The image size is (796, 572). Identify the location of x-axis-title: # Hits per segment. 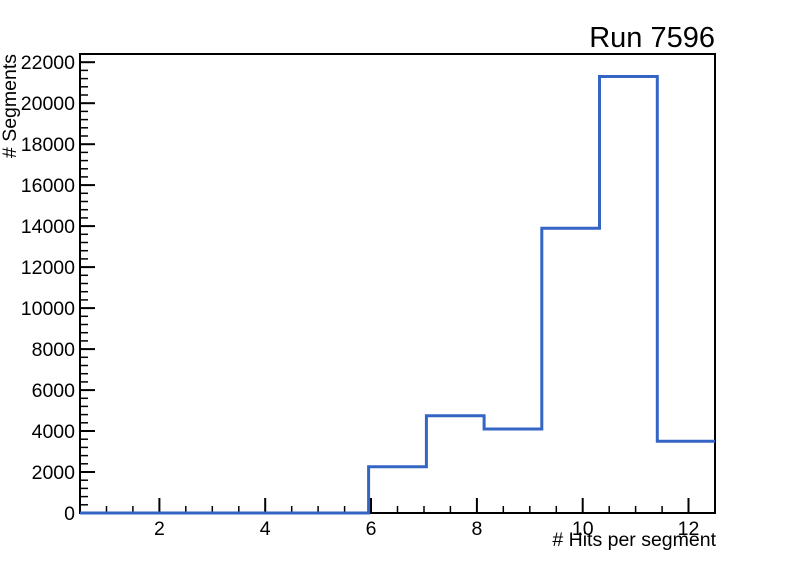
(634, 540).